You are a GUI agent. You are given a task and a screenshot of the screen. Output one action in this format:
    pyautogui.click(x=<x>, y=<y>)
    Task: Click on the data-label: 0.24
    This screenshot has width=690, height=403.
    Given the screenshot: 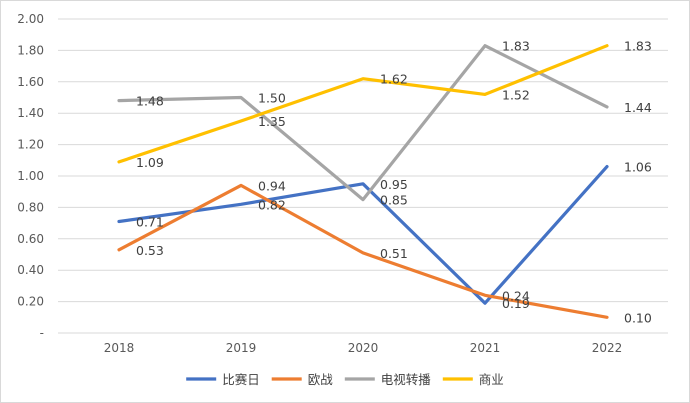 What is the action you would take?
    pyautogui.click(x=516, y=295)
    